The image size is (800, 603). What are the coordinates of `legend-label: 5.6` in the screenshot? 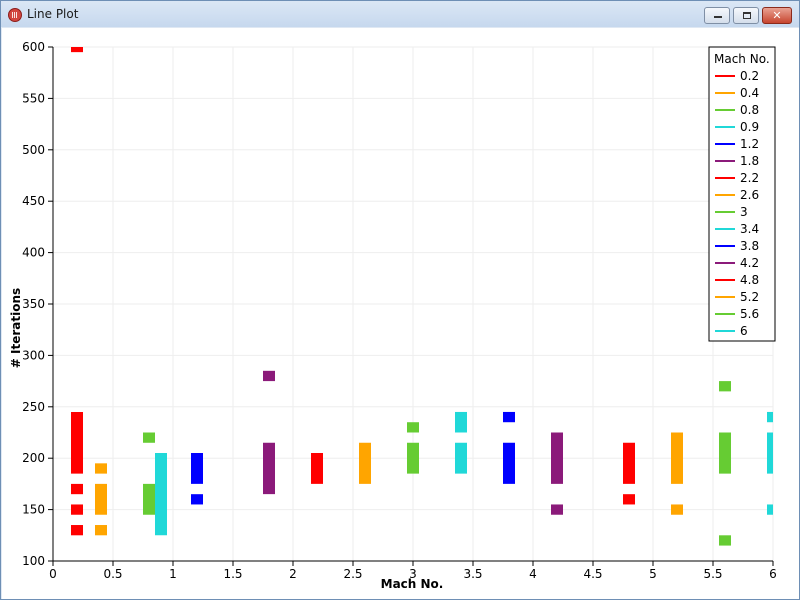 It's located at (749, 314).